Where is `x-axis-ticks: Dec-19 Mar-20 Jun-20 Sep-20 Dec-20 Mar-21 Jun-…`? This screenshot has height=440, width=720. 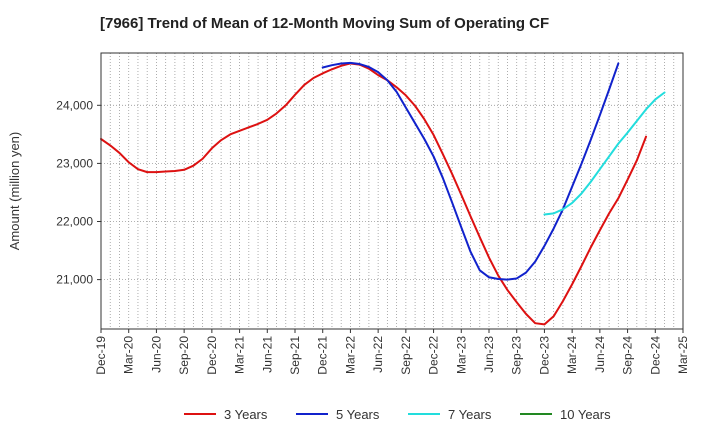
x-axis-ticks: Dec-19 Mar-20 Jun-20 Sep-20 Dec-20 Mar-21 Jun-… is located at coordinates (392, 352).